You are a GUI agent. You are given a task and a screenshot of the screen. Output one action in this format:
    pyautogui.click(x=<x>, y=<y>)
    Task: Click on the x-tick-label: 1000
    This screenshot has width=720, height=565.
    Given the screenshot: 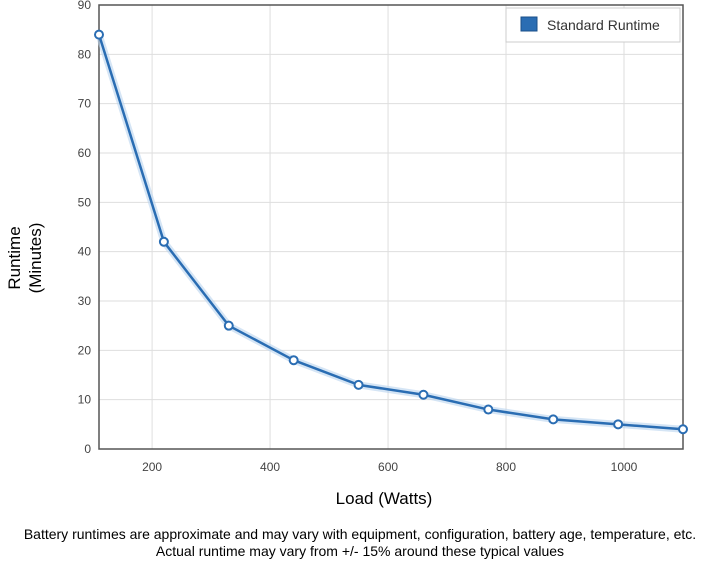 What is the action you would take?
    pyautogui.click(x=624, y=467)
    